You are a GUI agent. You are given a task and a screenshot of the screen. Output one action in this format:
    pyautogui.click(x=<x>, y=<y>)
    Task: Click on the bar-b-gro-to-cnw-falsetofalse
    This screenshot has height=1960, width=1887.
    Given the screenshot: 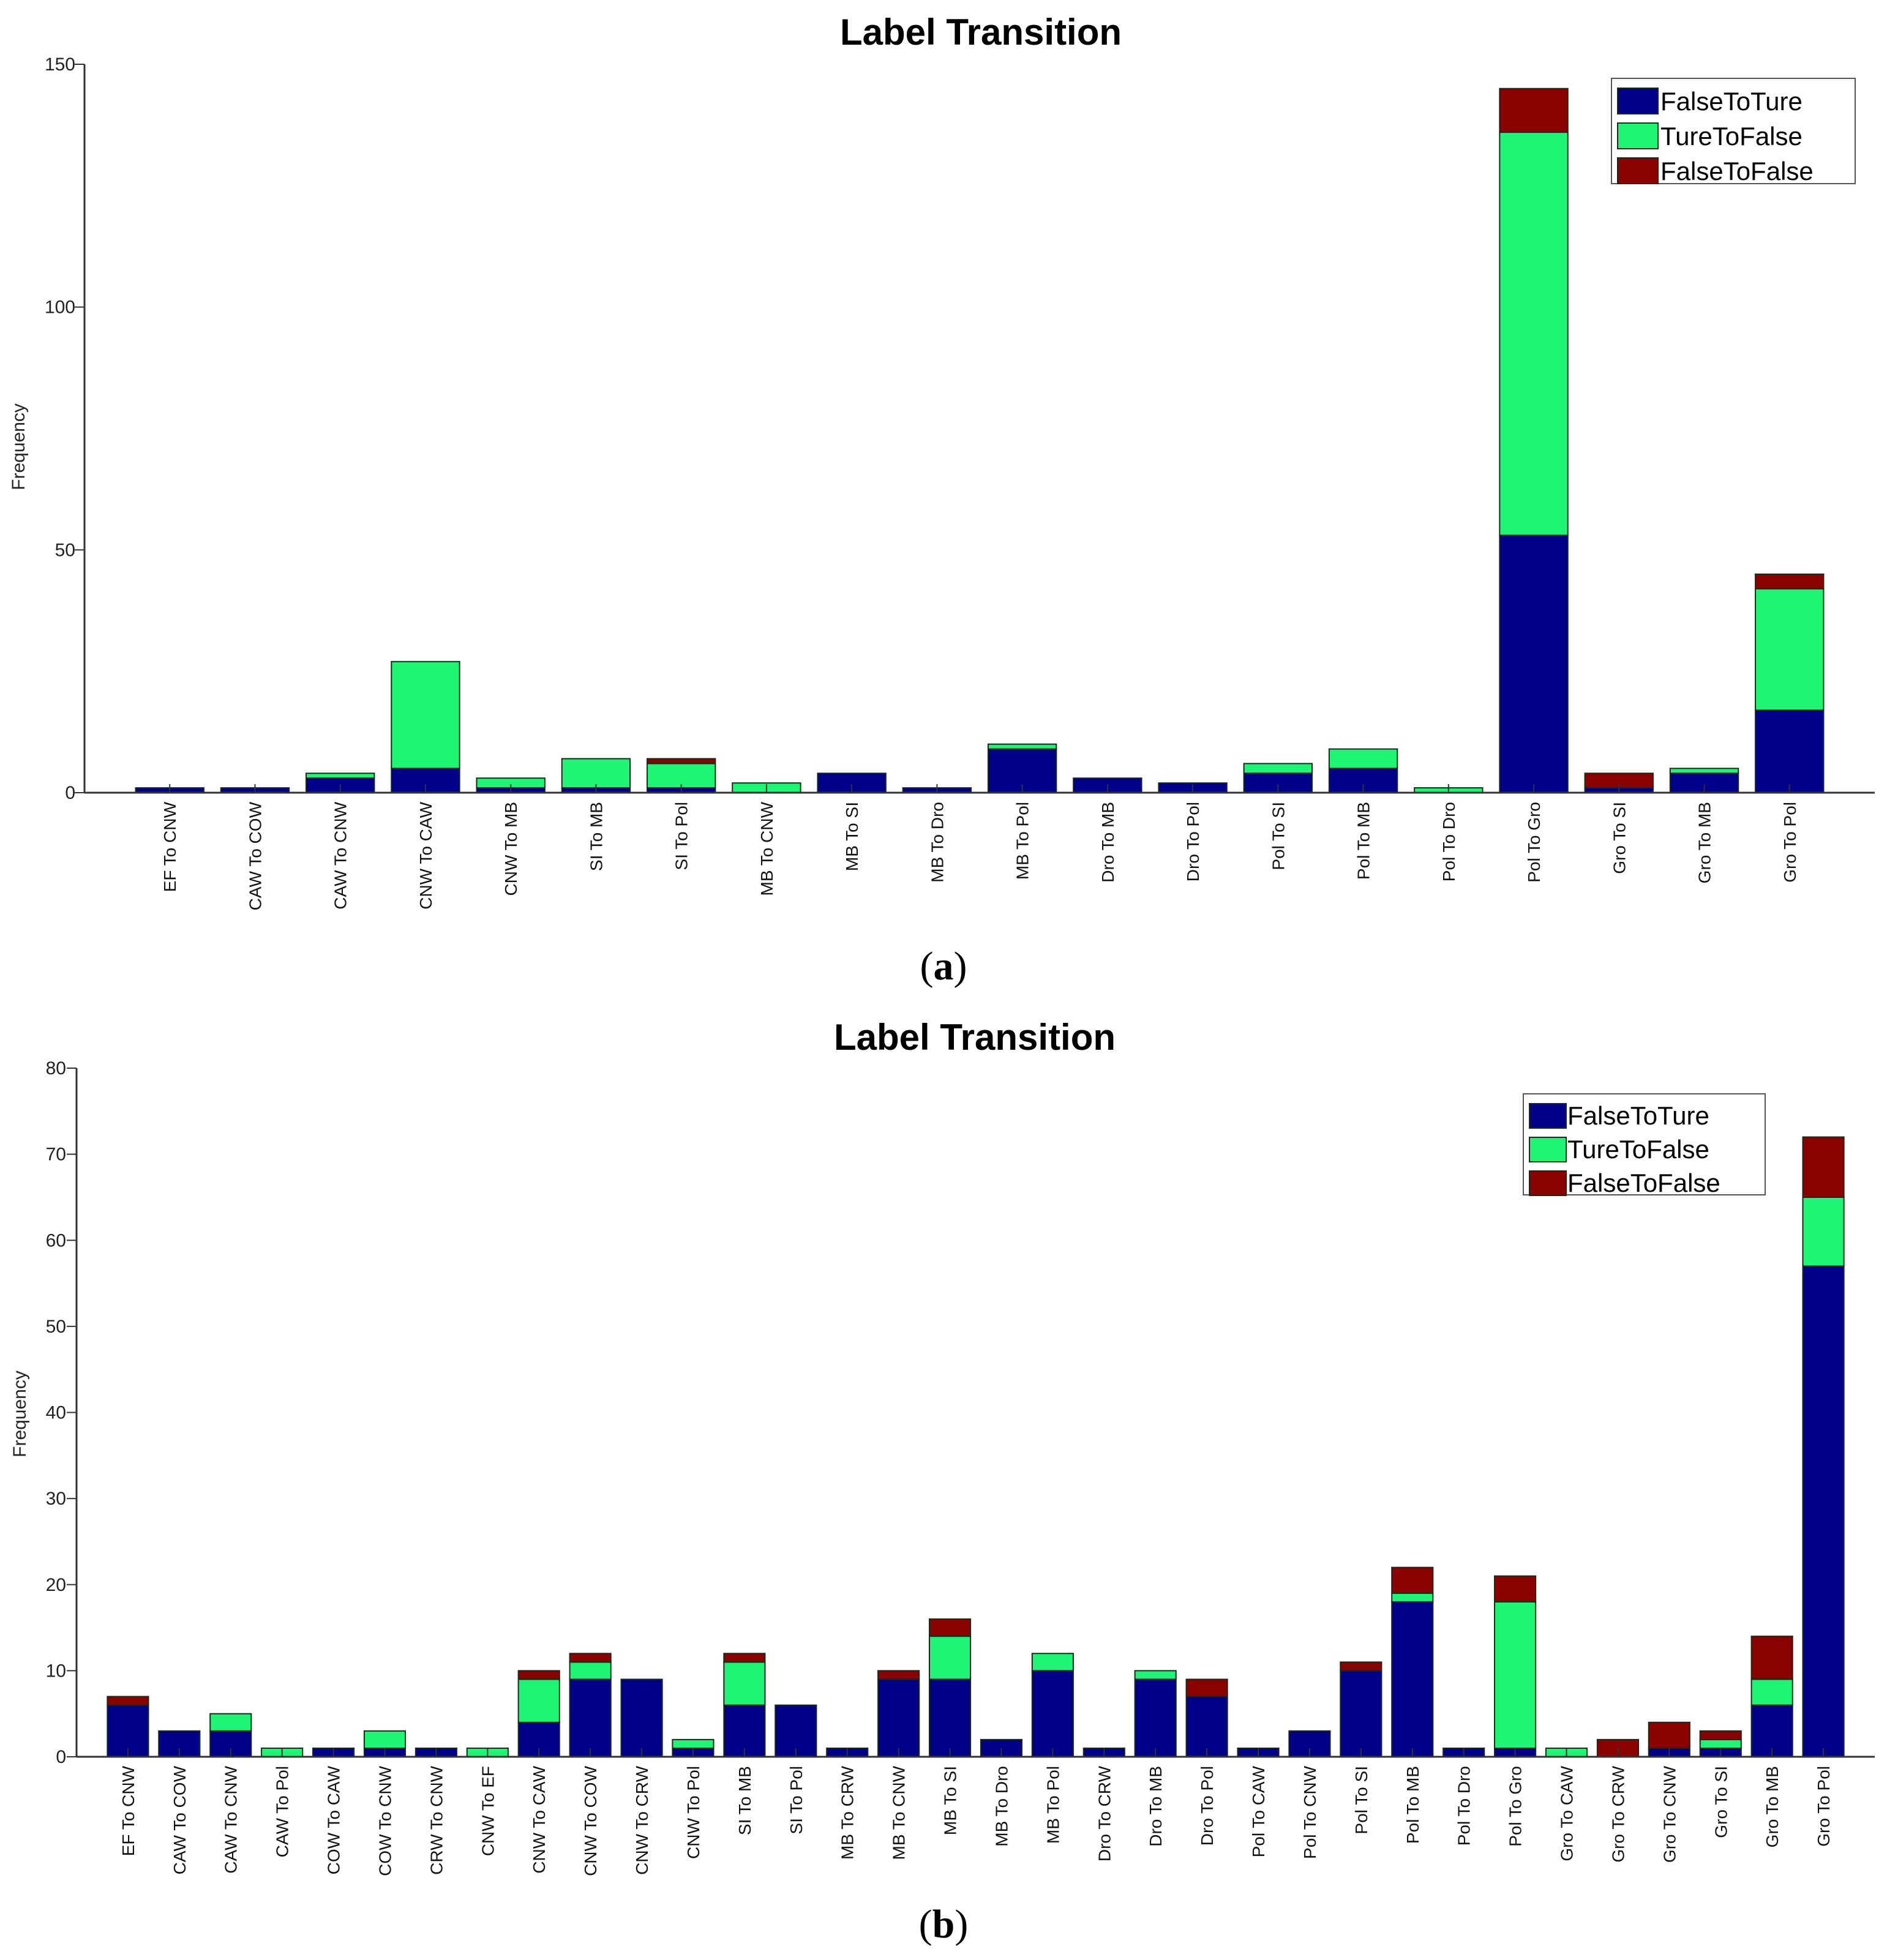 What is the action you would take?
    pyautogui.click(x=1669, y=1735)
    